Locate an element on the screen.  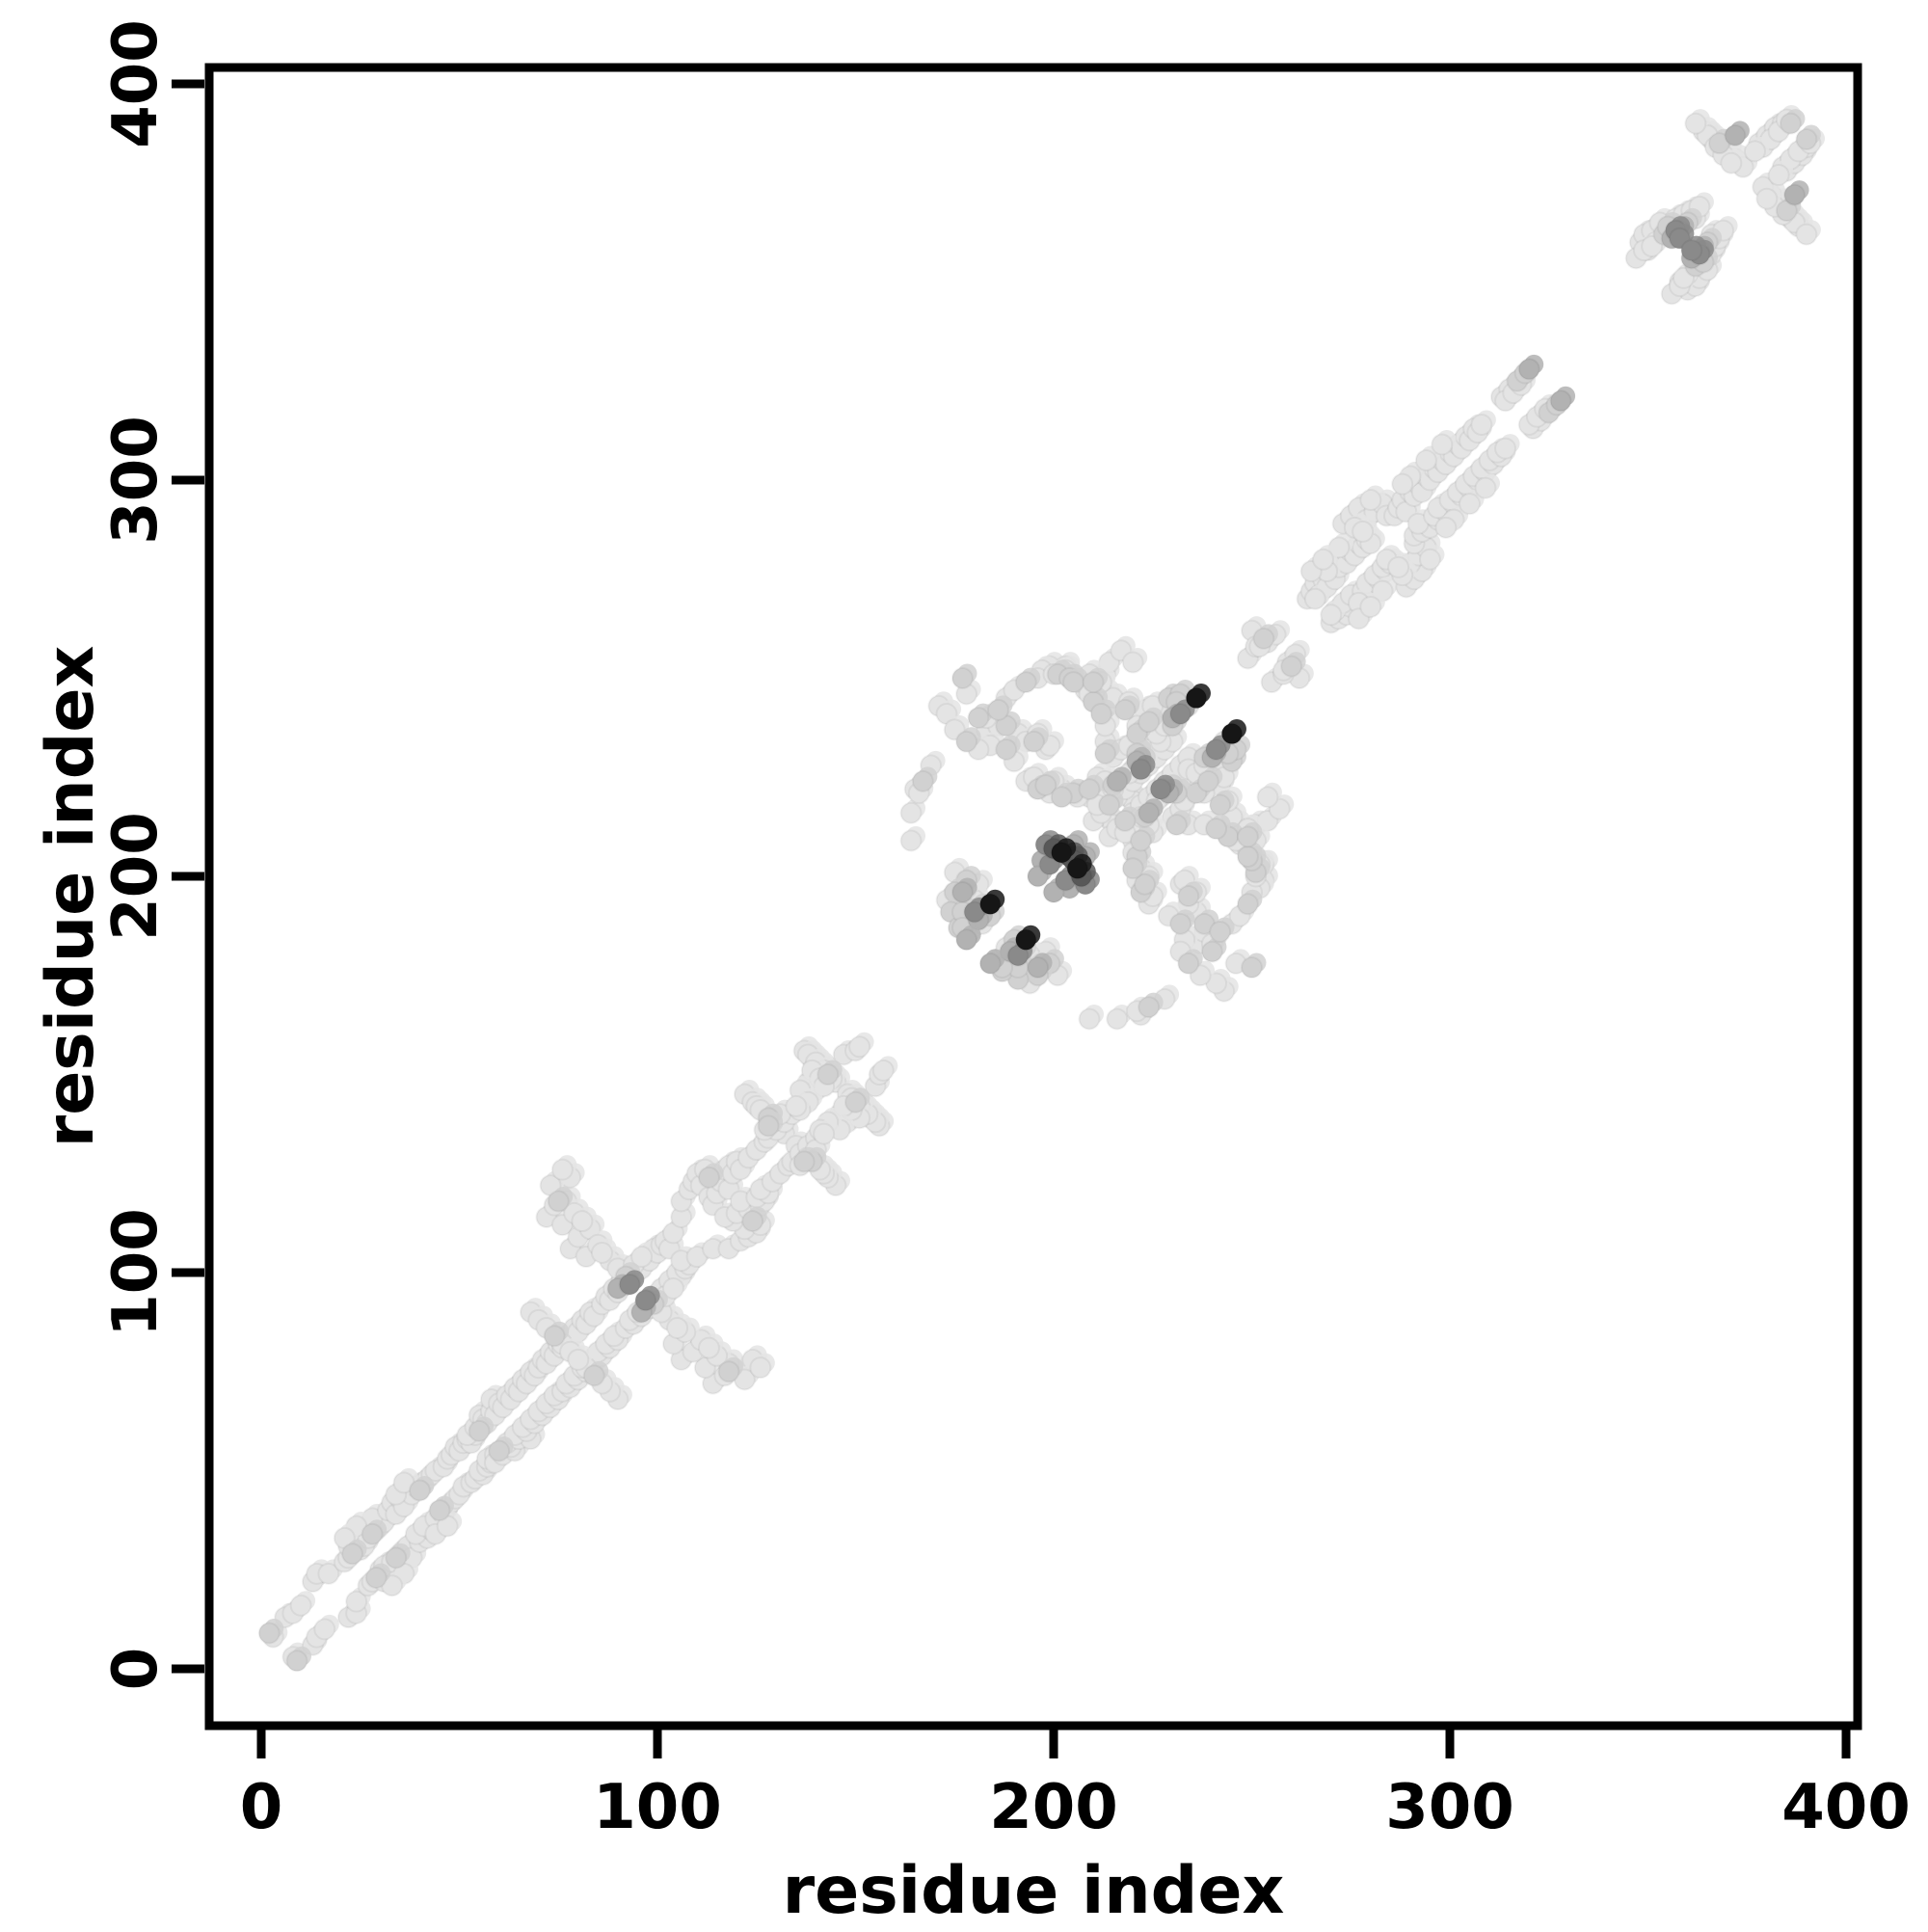
y-axis-title: residue index is located at coordinates (71, 897).